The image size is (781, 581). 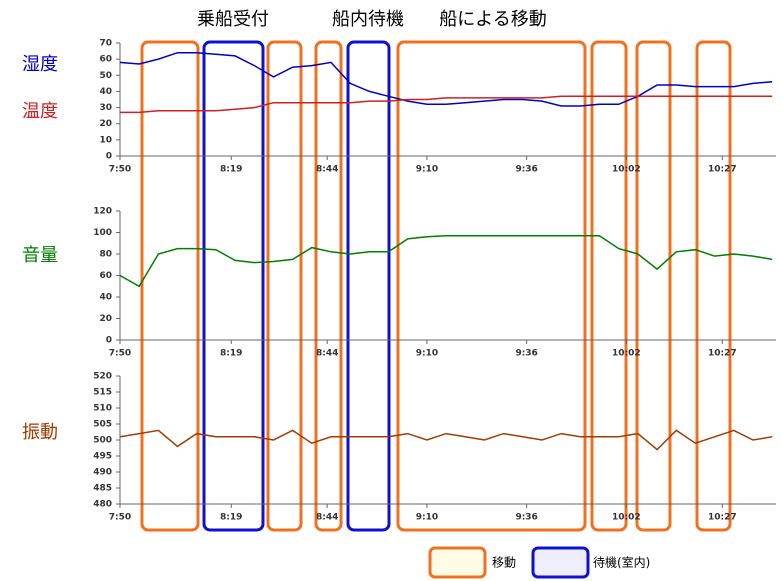 What do you see at coordinates (105, 76) in the screenshot?
I see `y-tick-label: 50` at bounding box center [105, 76].